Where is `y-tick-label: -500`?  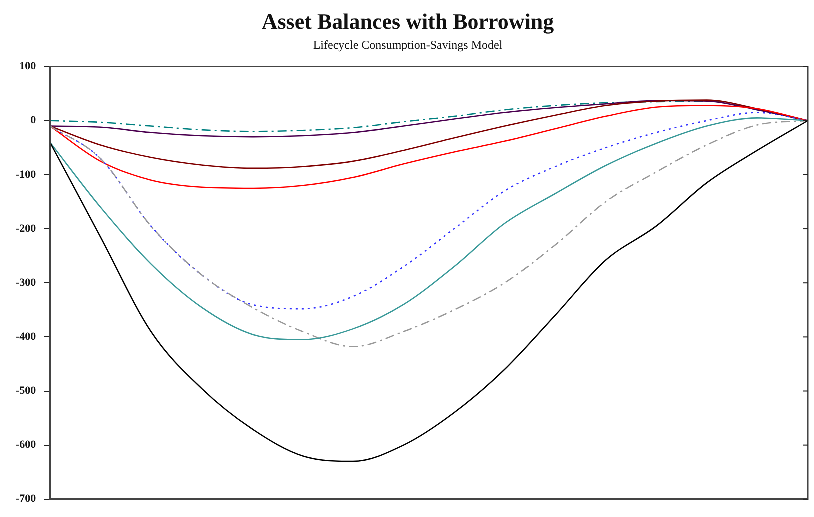
y-tick-label: -500 is located at coordinates (26, 391).